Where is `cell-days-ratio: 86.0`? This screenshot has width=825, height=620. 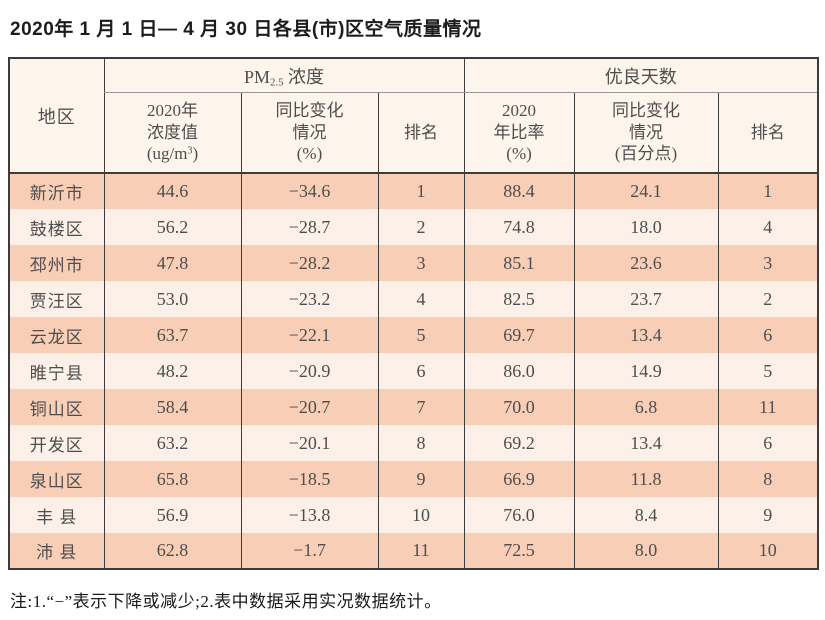
cell-days-ratio: 86.0 is located at coordinates (519, 371).